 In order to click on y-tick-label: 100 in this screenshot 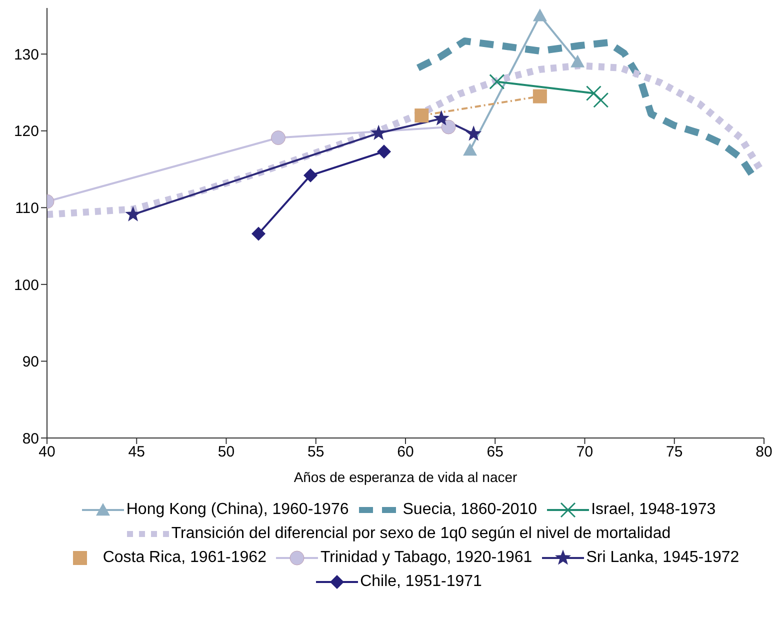, I will do `click(26, 285)`.